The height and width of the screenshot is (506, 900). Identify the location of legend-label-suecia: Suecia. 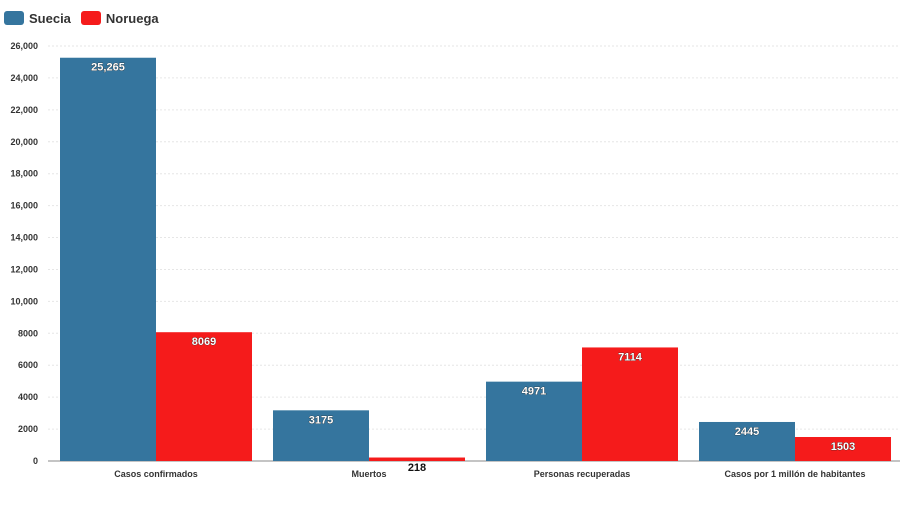
(50, 18).